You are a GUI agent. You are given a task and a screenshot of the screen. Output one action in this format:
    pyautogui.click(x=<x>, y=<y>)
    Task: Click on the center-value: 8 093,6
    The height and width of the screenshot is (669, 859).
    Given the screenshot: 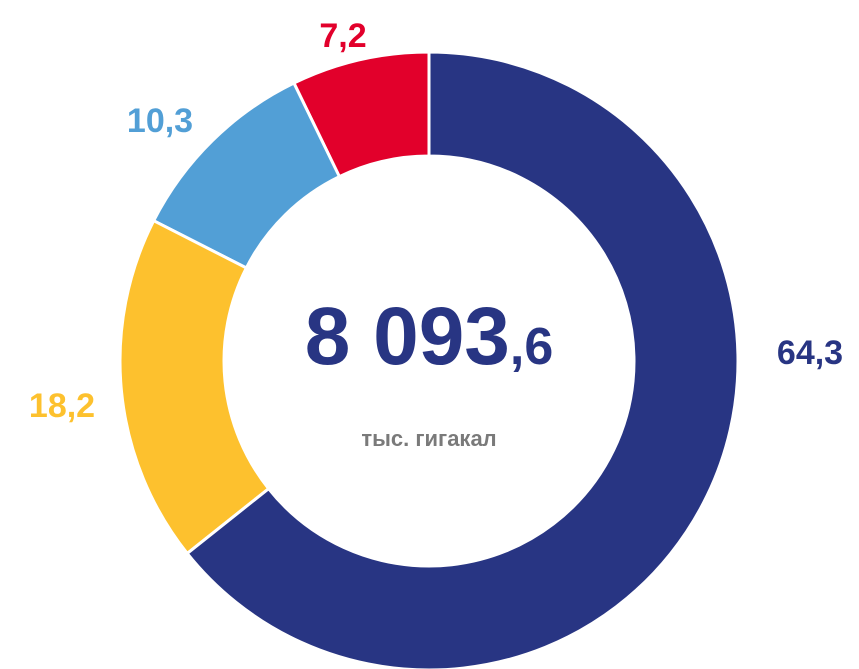 What is the action you would take?
    pyautogui.click(x=429, y=336)
    